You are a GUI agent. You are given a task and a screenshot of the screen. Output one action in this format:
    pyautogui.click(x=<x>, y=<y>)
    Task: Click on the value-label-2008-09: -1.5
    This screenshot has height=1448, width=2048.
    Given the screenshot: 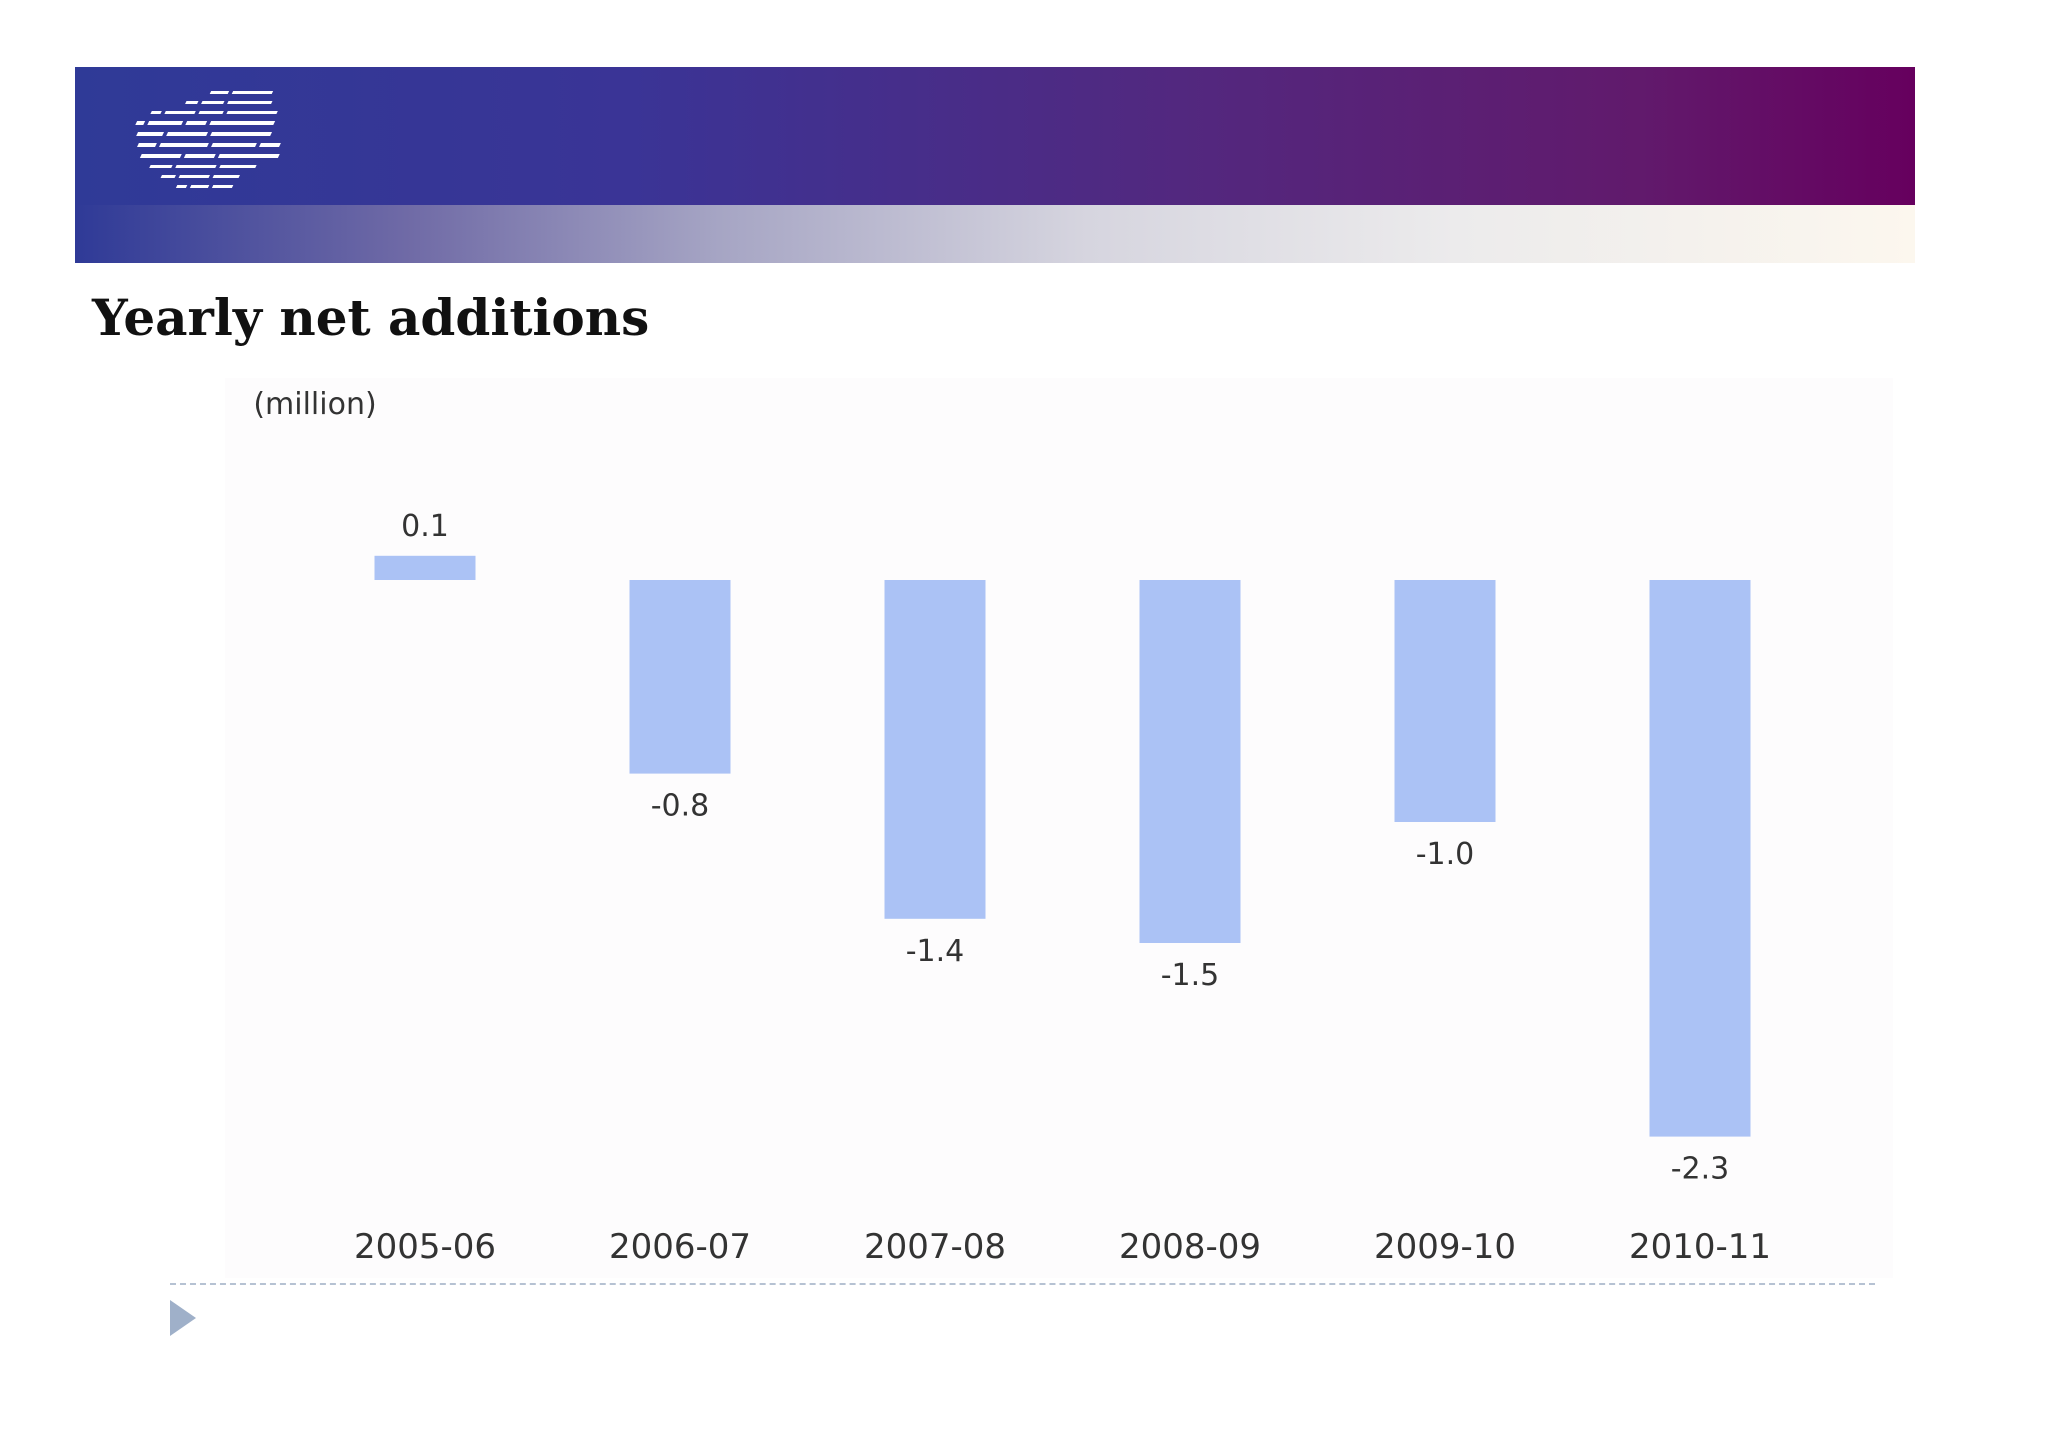 What is the action you would take?
    pyautogui.click(x=1190, y=975)
    